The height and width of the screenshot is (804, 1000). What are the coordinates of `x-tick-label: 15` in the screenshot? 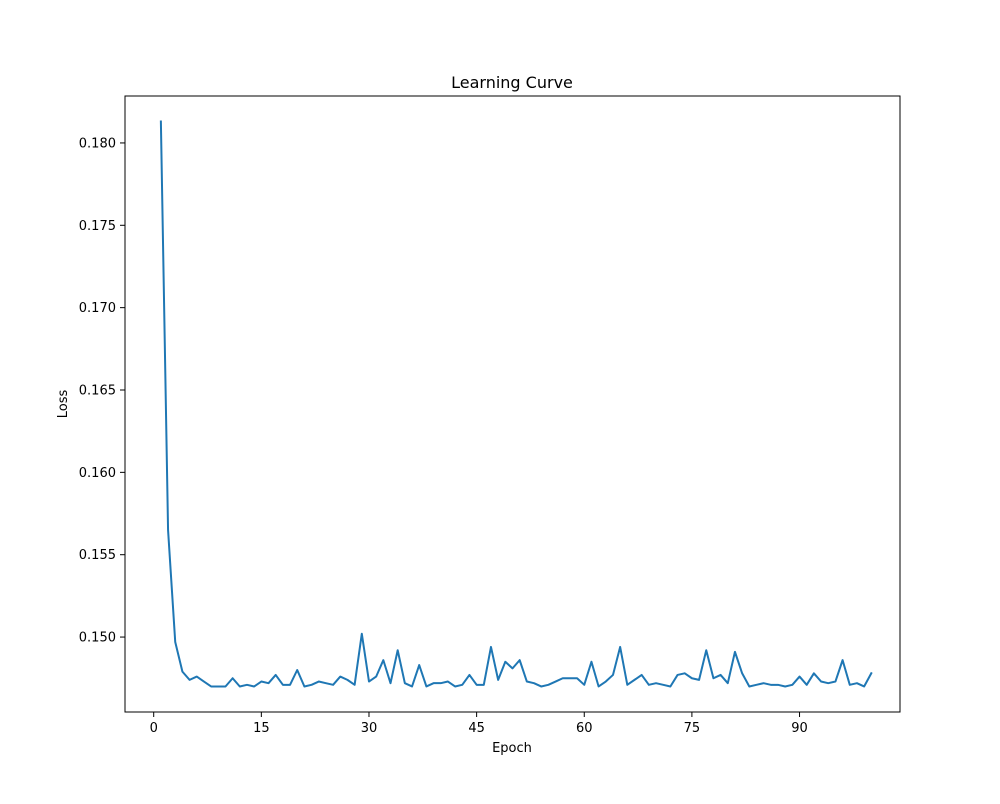 It's located at (261, 728).